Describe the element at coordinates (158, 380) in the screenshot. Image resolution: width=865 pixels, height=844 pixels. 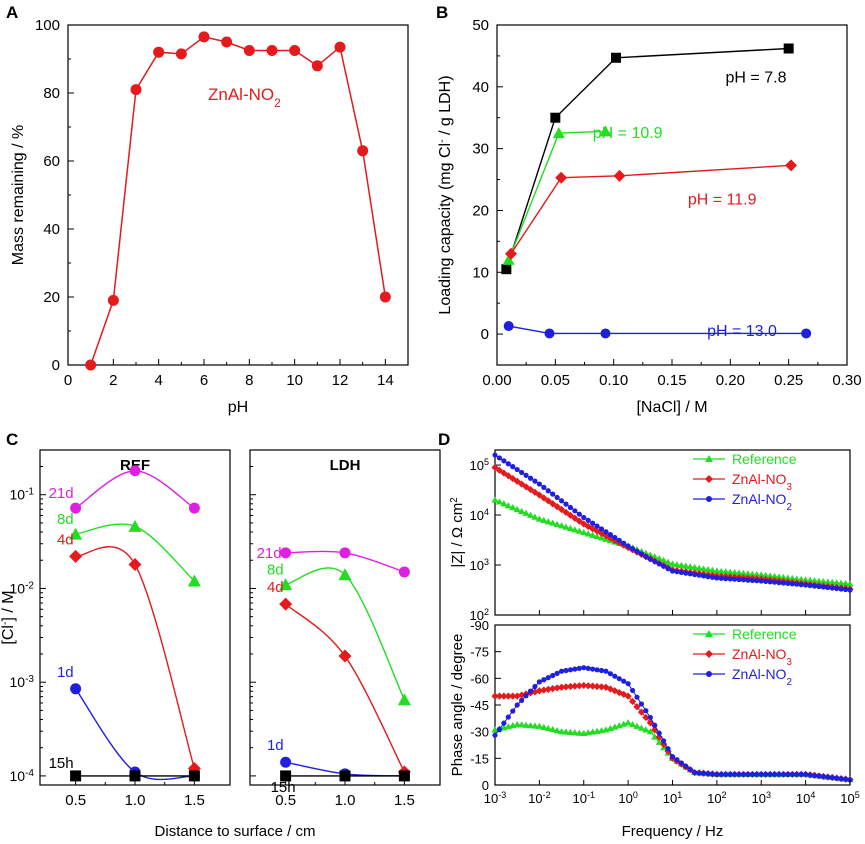
I see `x-tick-label: 4` at that location.